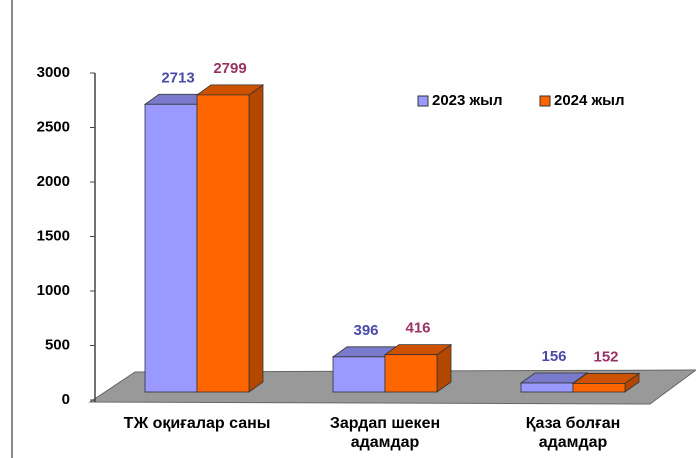 The image size is (696, 458). What do you see at coordinates (53, 126) in the screenshot?
I see `y-tick-label: 2500` at bounding box center [53, 126].